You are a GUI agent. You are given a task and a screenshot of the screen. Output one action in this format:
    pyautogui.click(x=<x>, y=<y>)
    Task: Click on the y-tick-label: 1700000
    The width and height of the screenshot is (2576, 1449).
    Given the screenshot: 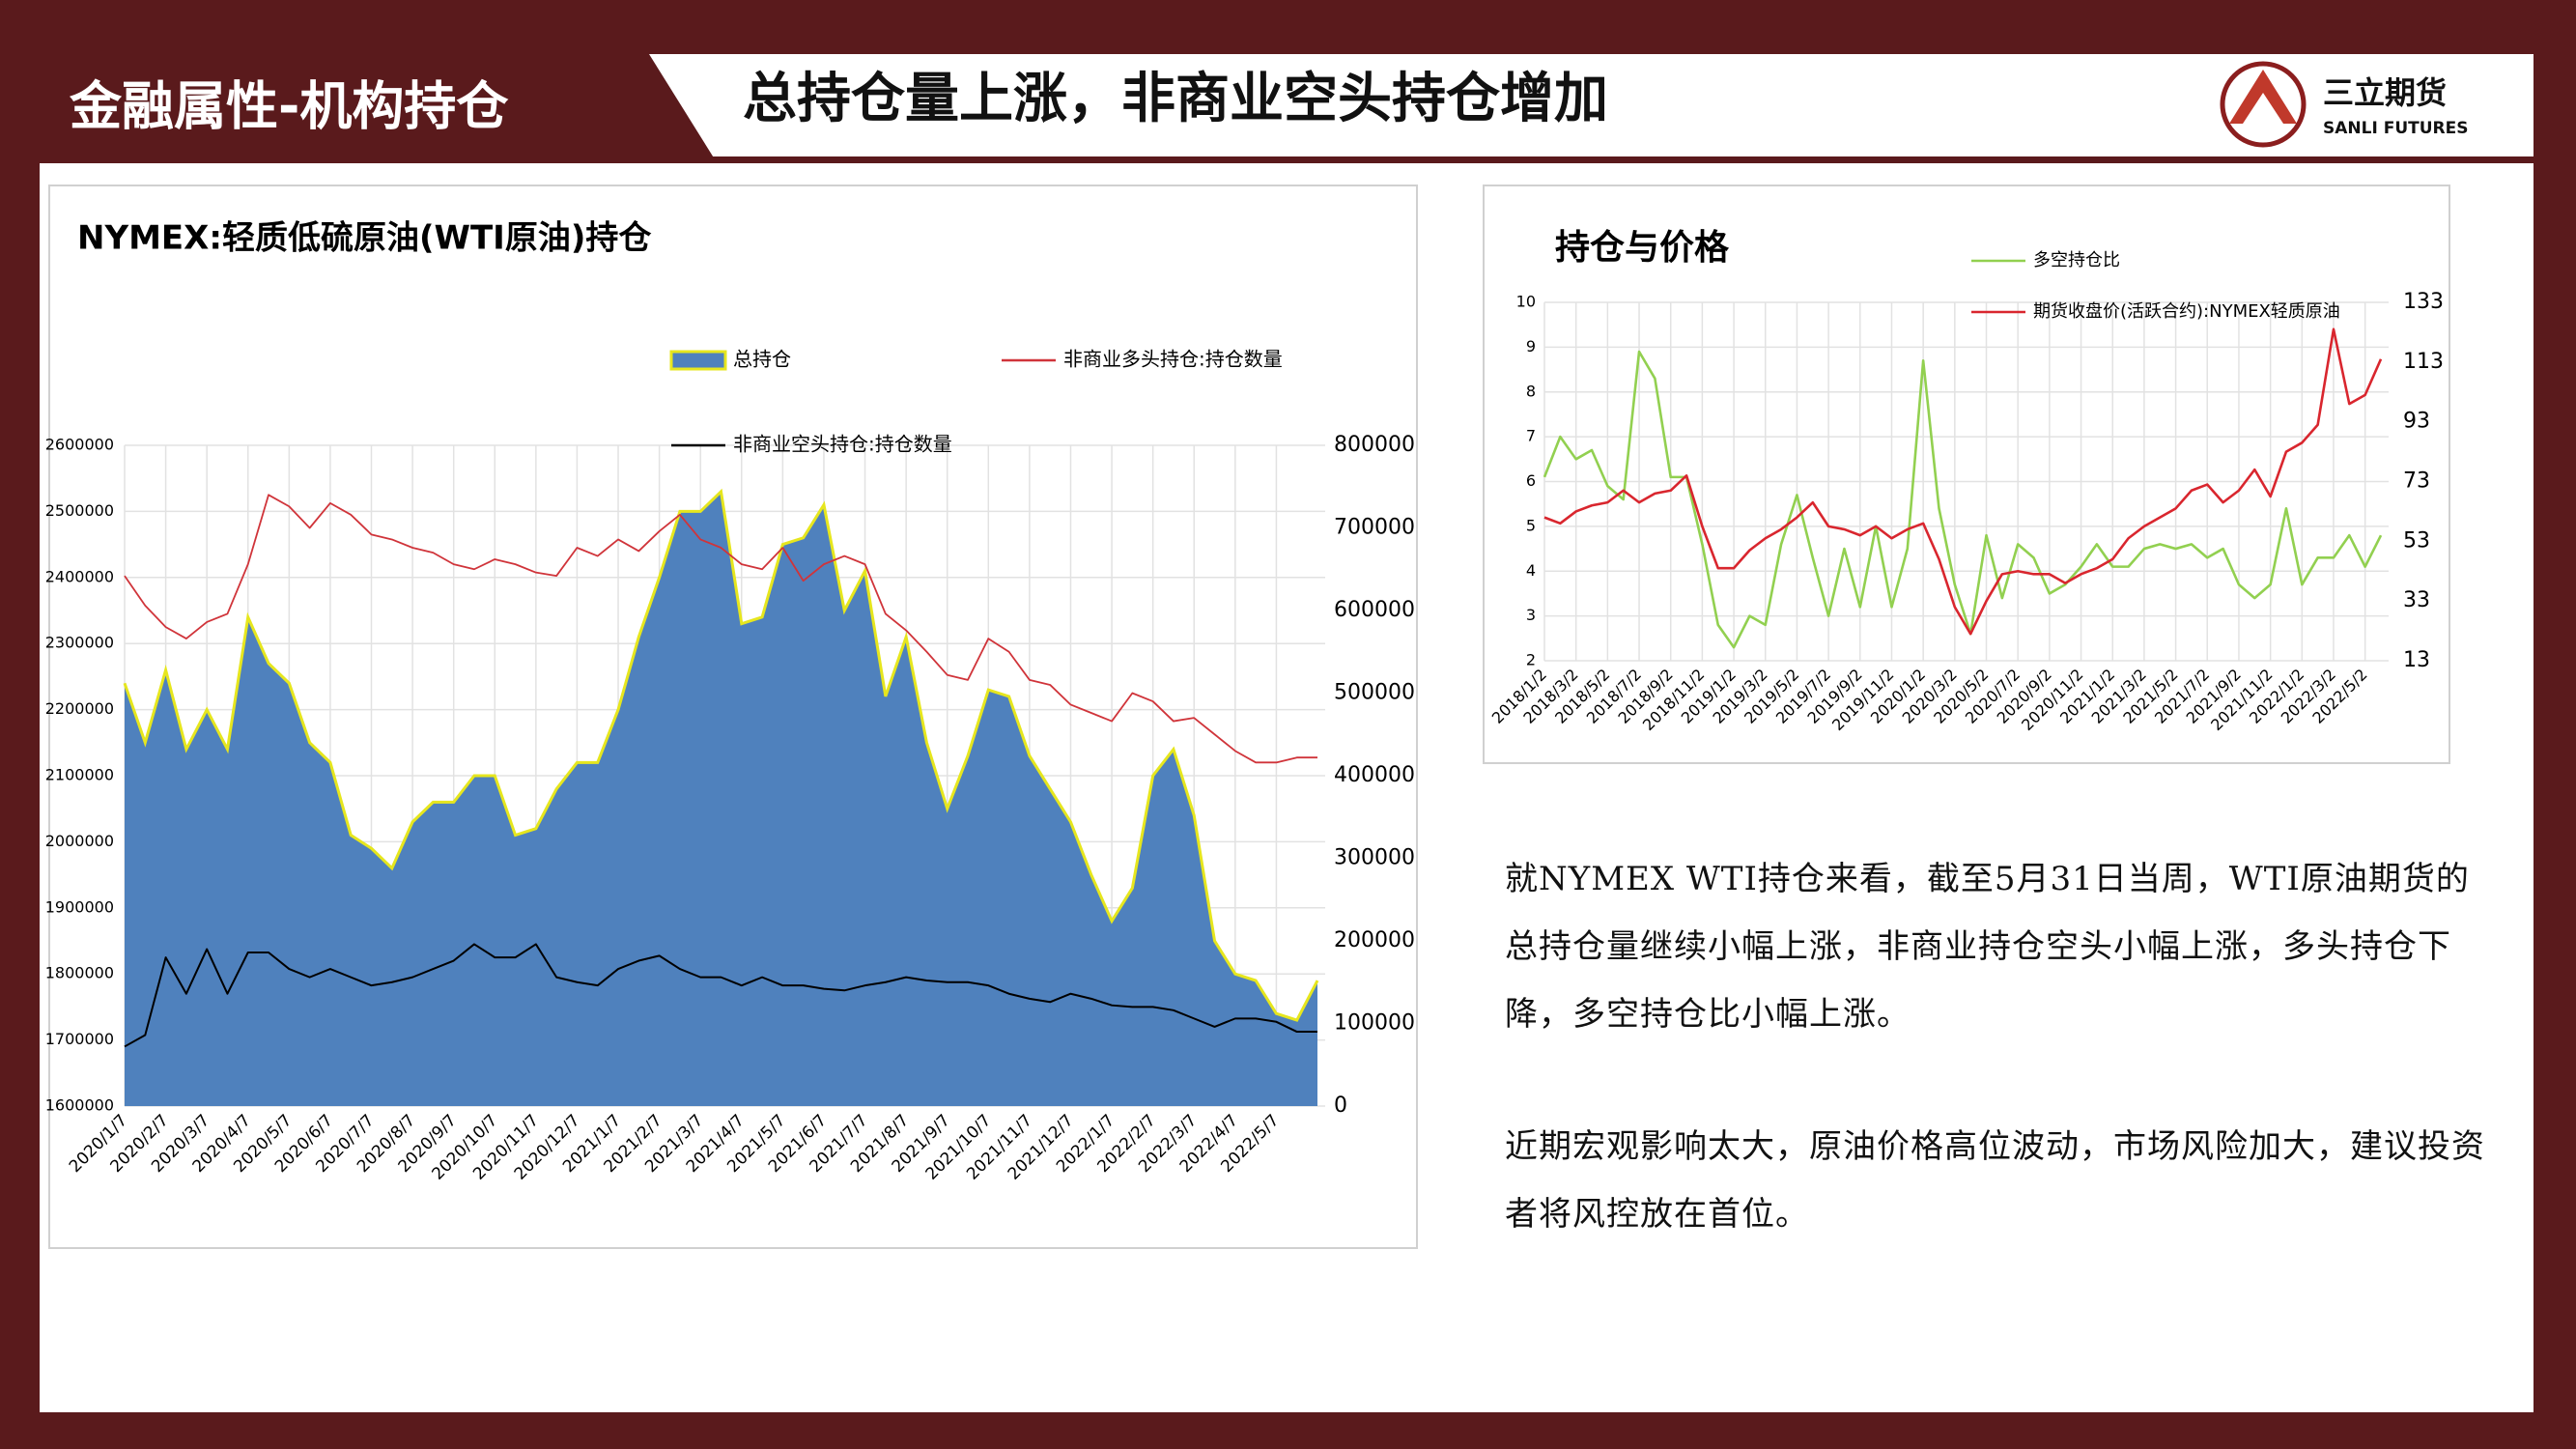 What is the action you would take?
    pyautogui.click(x=79, y=1039)
    